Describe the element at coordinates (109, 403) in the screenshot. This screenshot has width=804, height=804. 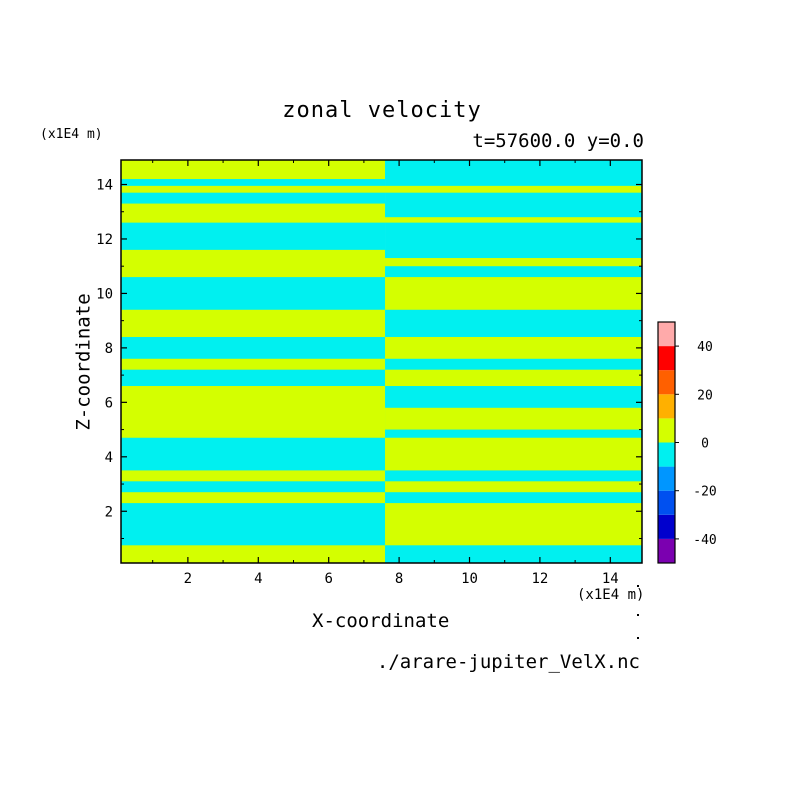
I see `y-tick-label: 6` at that location.